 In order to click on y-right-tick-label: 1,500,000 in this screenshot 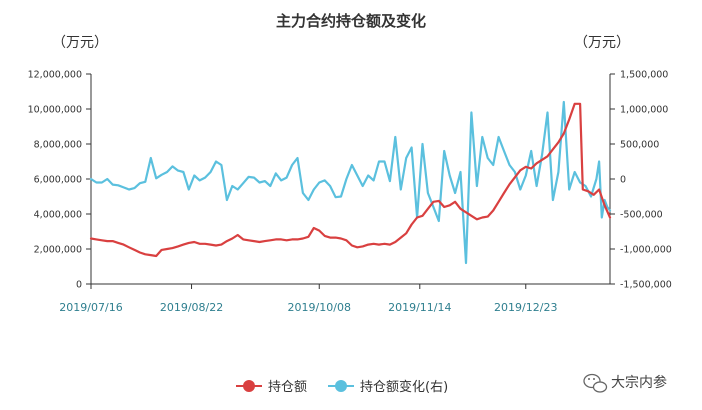, I will do `click(644, 75)`.